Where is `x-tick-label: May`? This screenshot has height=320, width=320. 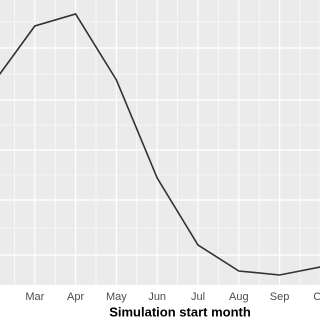
x-tick-label: May is located at coordinates (116, 297).